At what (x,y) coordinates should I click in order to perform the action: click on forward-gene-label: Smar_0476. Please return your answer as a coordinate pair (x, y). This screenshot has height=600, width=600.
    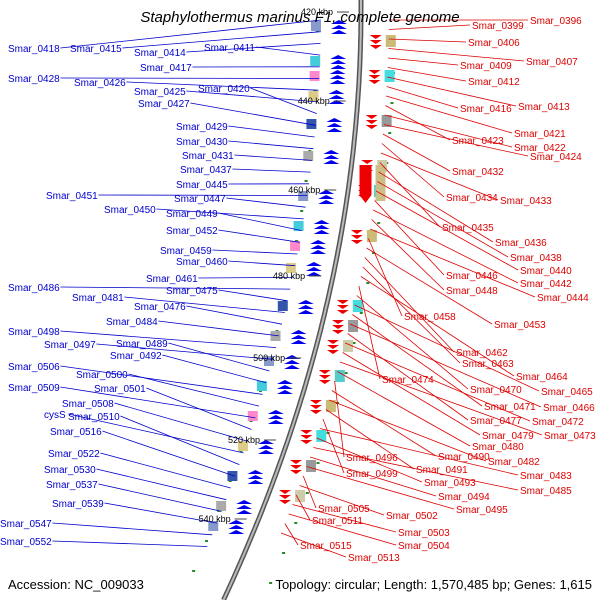
    Looking at the image, I should click on (160, 307).